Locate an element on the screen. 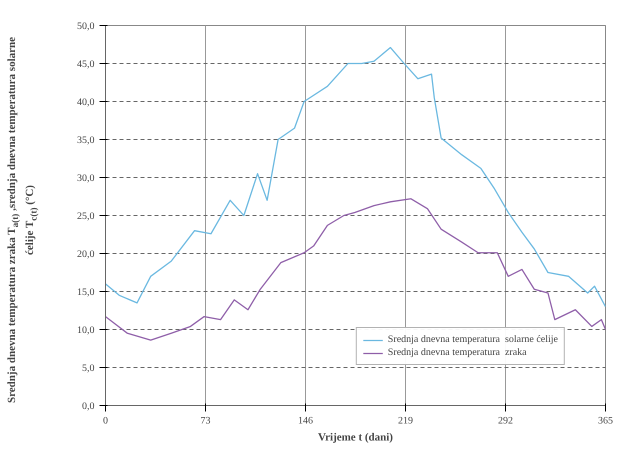 The height and width of the screenshot is (457, 622). legend-label: Srednja dnevna temperatura solarne ćelije is located at coordinates (473, 339).